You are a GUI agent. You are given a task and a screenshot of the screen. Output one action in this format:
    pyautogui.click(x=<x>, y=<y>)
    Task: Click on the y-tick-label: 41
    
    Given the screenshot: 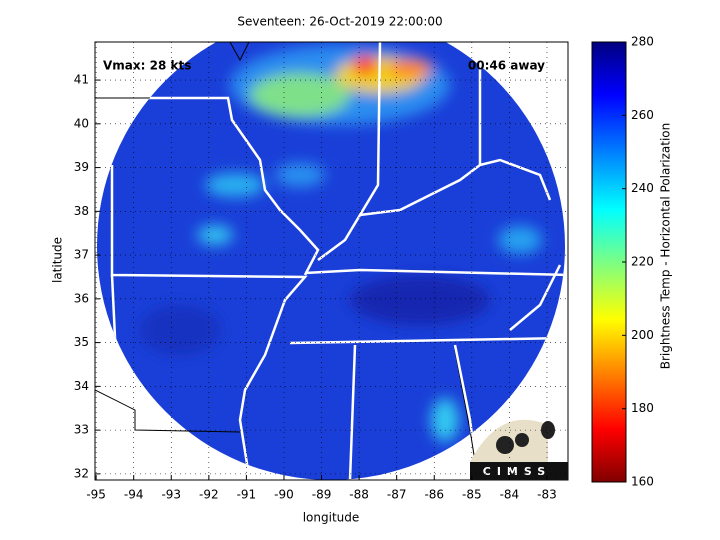 What is the action you would take?
    pyautogui.click(x=81, y=80)
    